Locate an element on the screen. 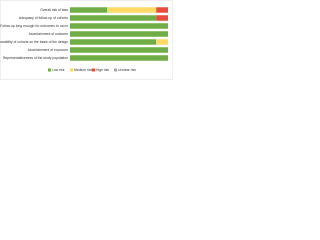 This screenshot has width=320, height=240. category-label: Overall risk of bias is located at coordinates (54, 10).